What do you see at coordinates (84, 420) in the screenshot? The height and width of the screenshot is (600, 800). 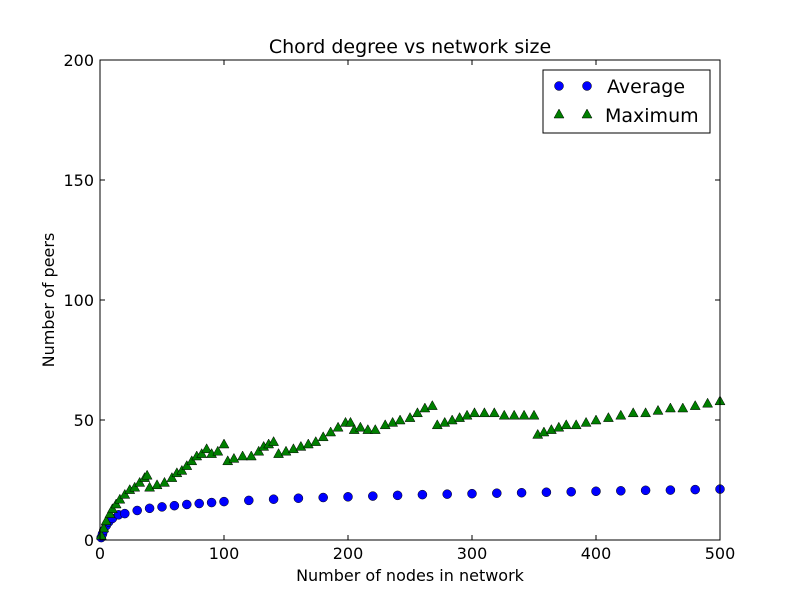 I see `y-tick-label: 50` at bounding box center [84, 420].